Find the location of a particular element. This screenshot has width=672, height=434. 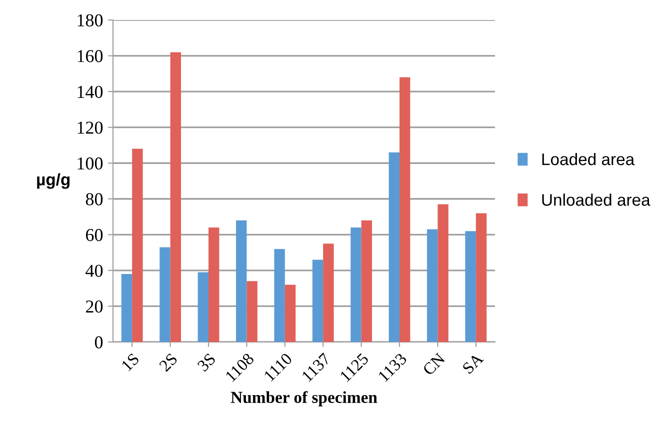

x-tick-label: 1133 is located at coordinates (393, 367).